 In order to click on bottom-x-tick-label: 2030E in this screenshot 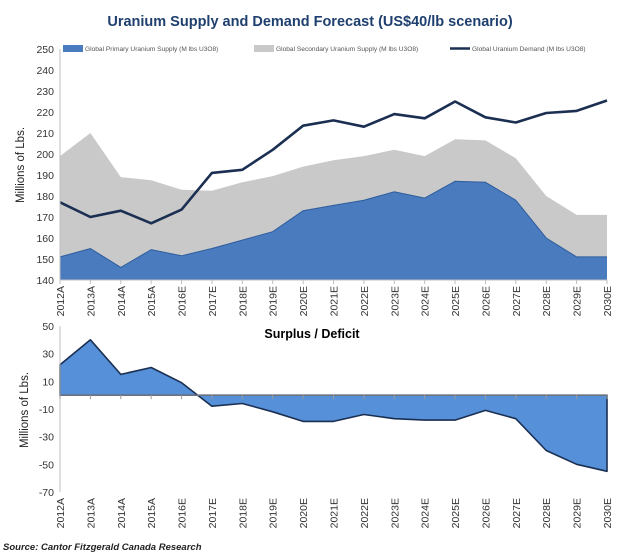, I will do `click(608, 513)`.